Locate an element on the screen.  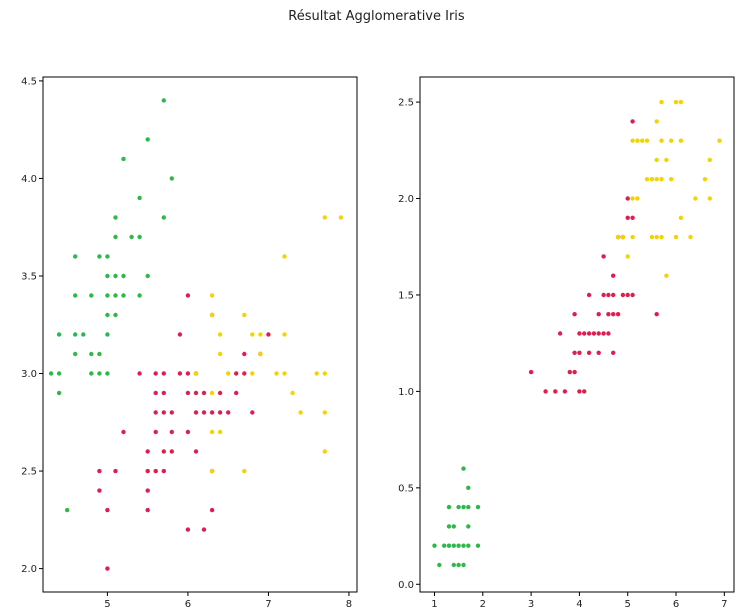
y-tick-label: 3.5 is located at coordinates (29, 276).